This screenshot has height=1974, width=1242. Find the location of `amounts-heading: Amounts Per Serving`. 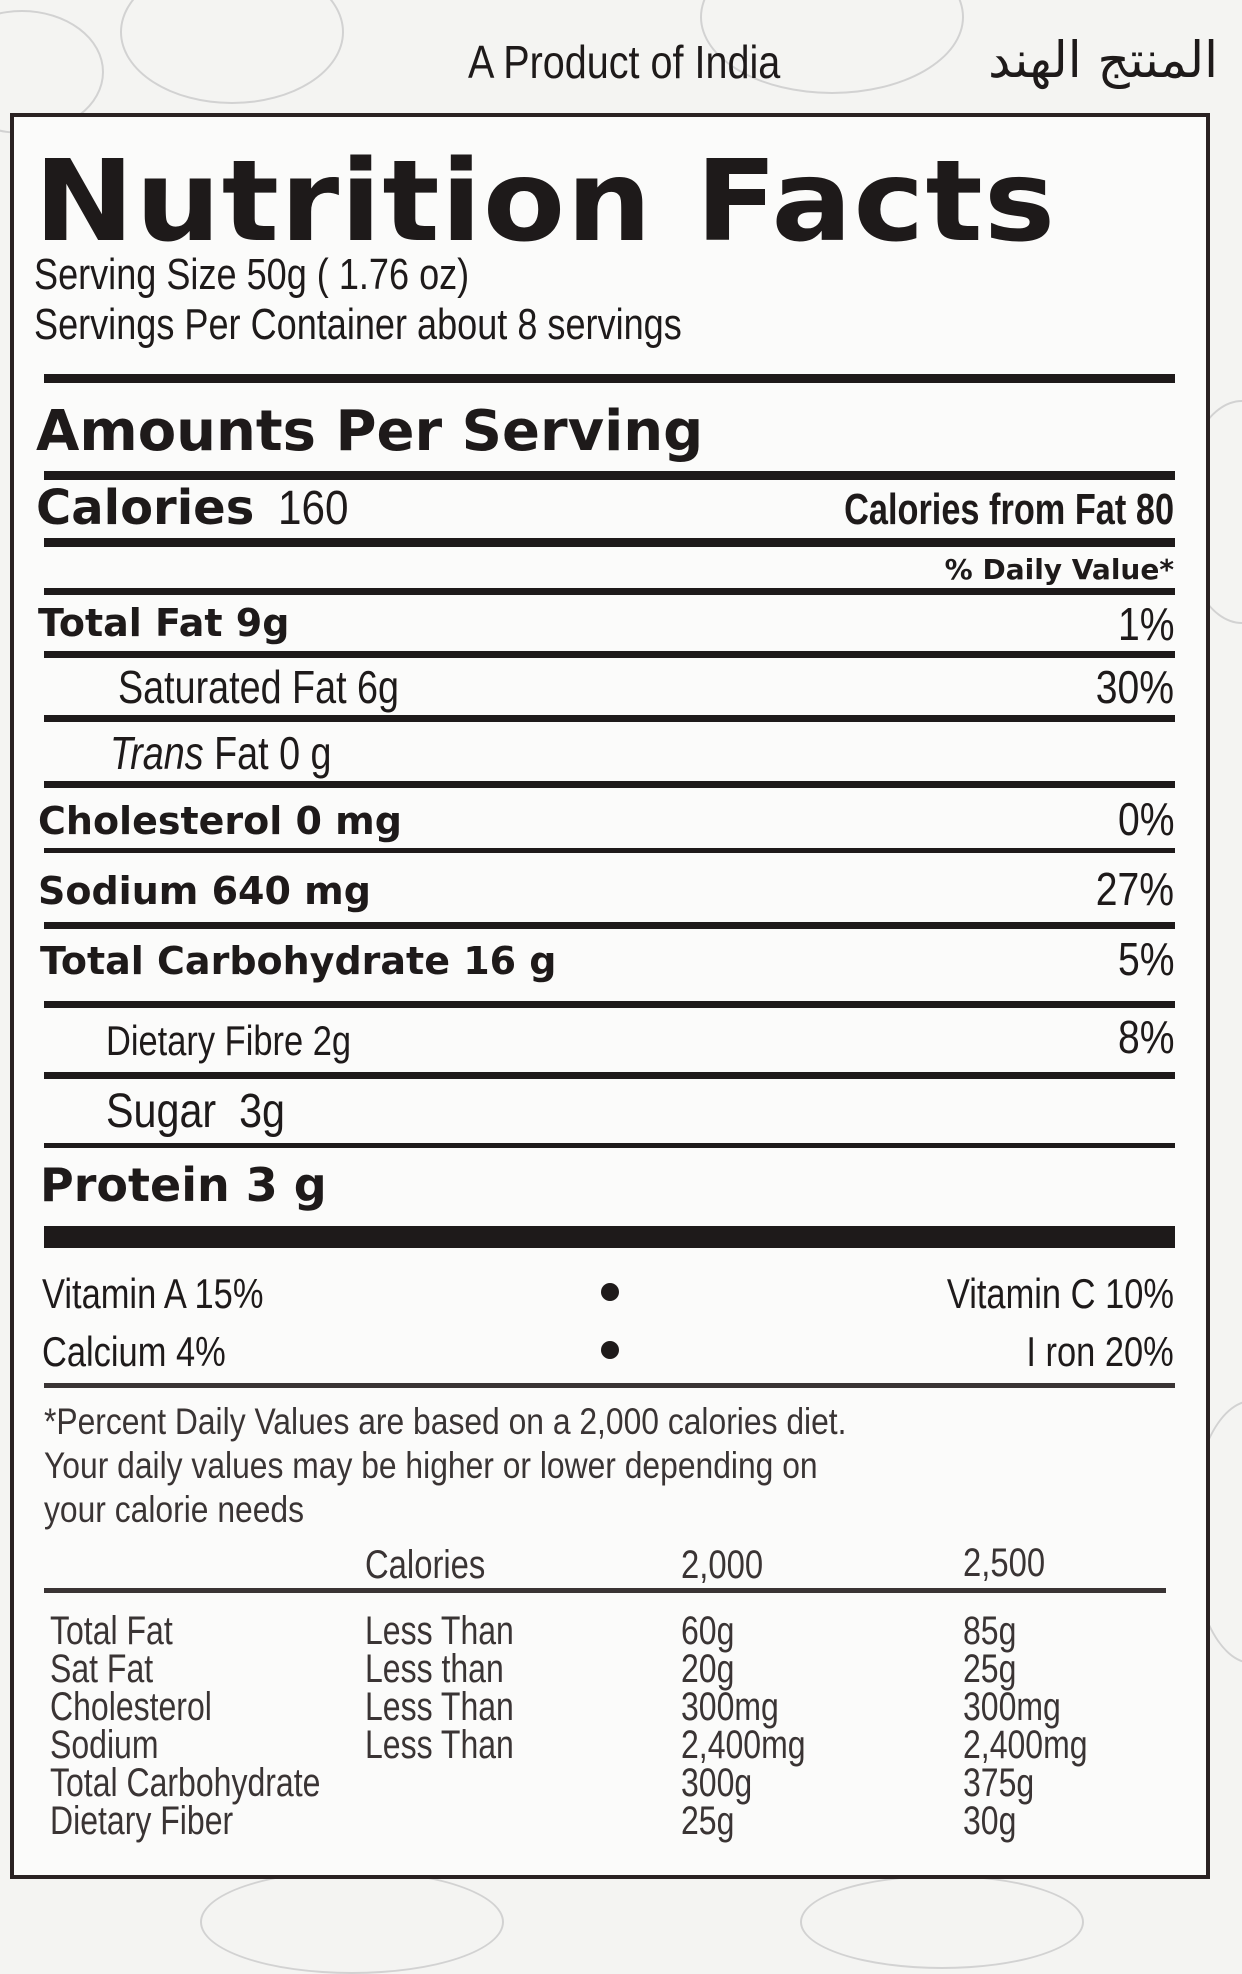

amounts-heading: Amounts Per Serving is located at coordinates (370, 431).